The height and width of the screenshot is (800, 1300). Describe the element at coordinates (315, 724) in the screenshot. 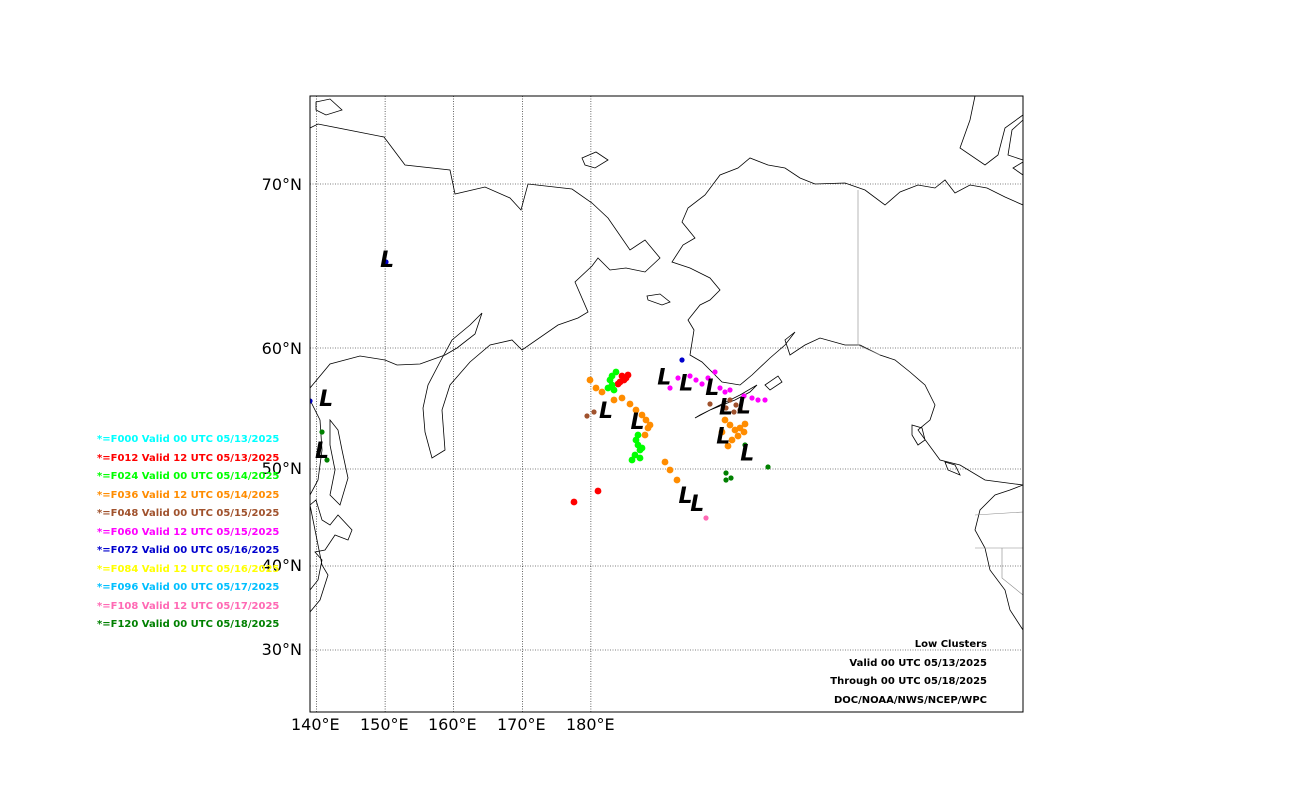

I see `lon-label-140: 140°E` at that location.